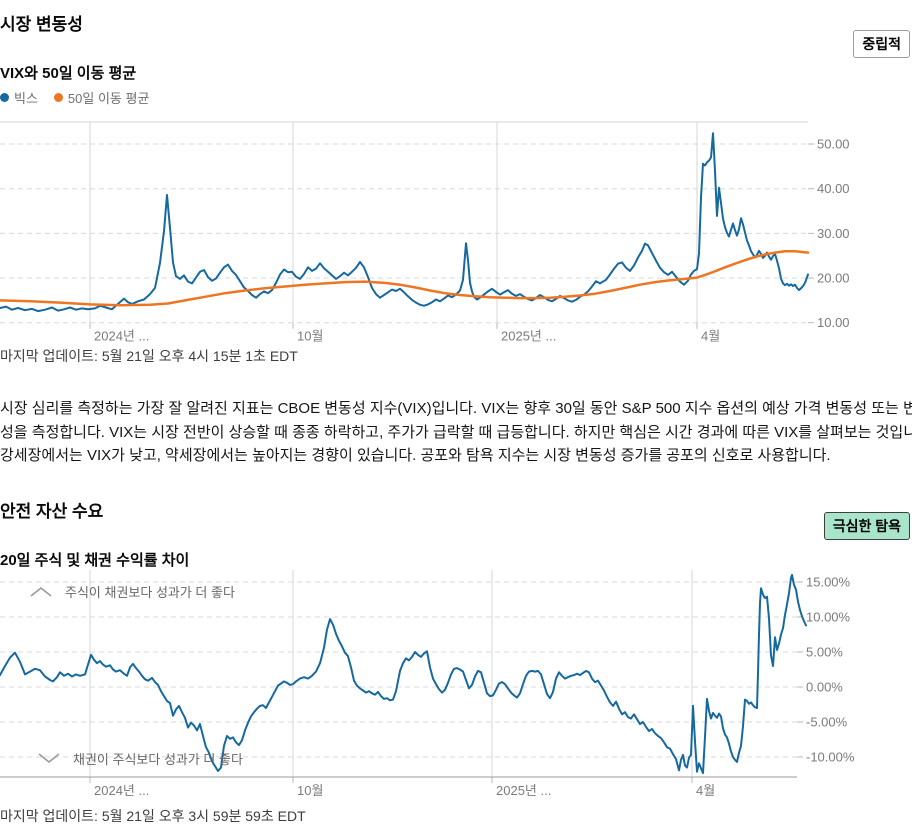 The height and width of the screenshot is (838, 912). Describe the element at coordinates (833, 278) in the screenshot. I see `svg-text: 20.00` at that location.